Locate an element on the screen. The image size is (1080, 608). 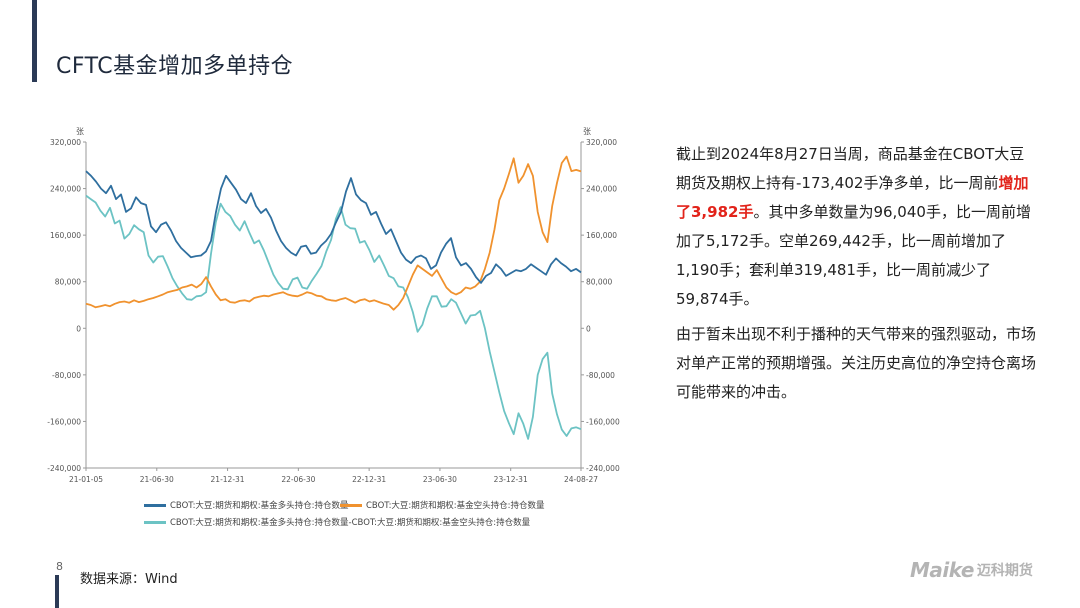
legend-short-swatch is located at coordinates (351, 505).